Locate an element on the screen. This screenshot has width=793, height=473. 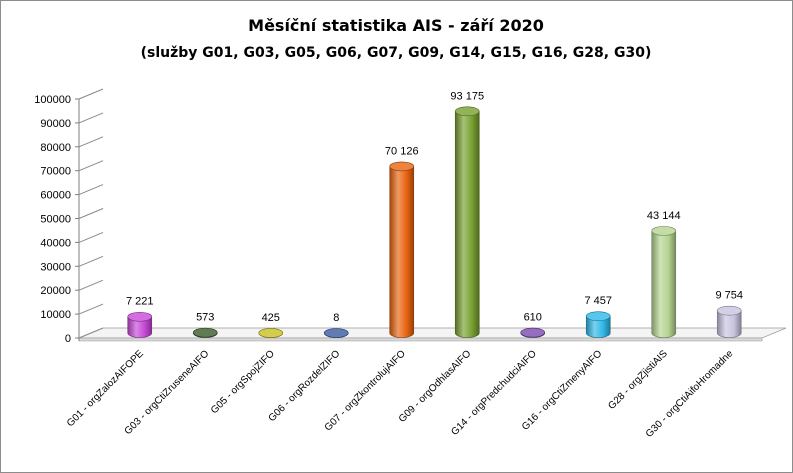
chart-floor-edge is located at coordinates (420, 339).